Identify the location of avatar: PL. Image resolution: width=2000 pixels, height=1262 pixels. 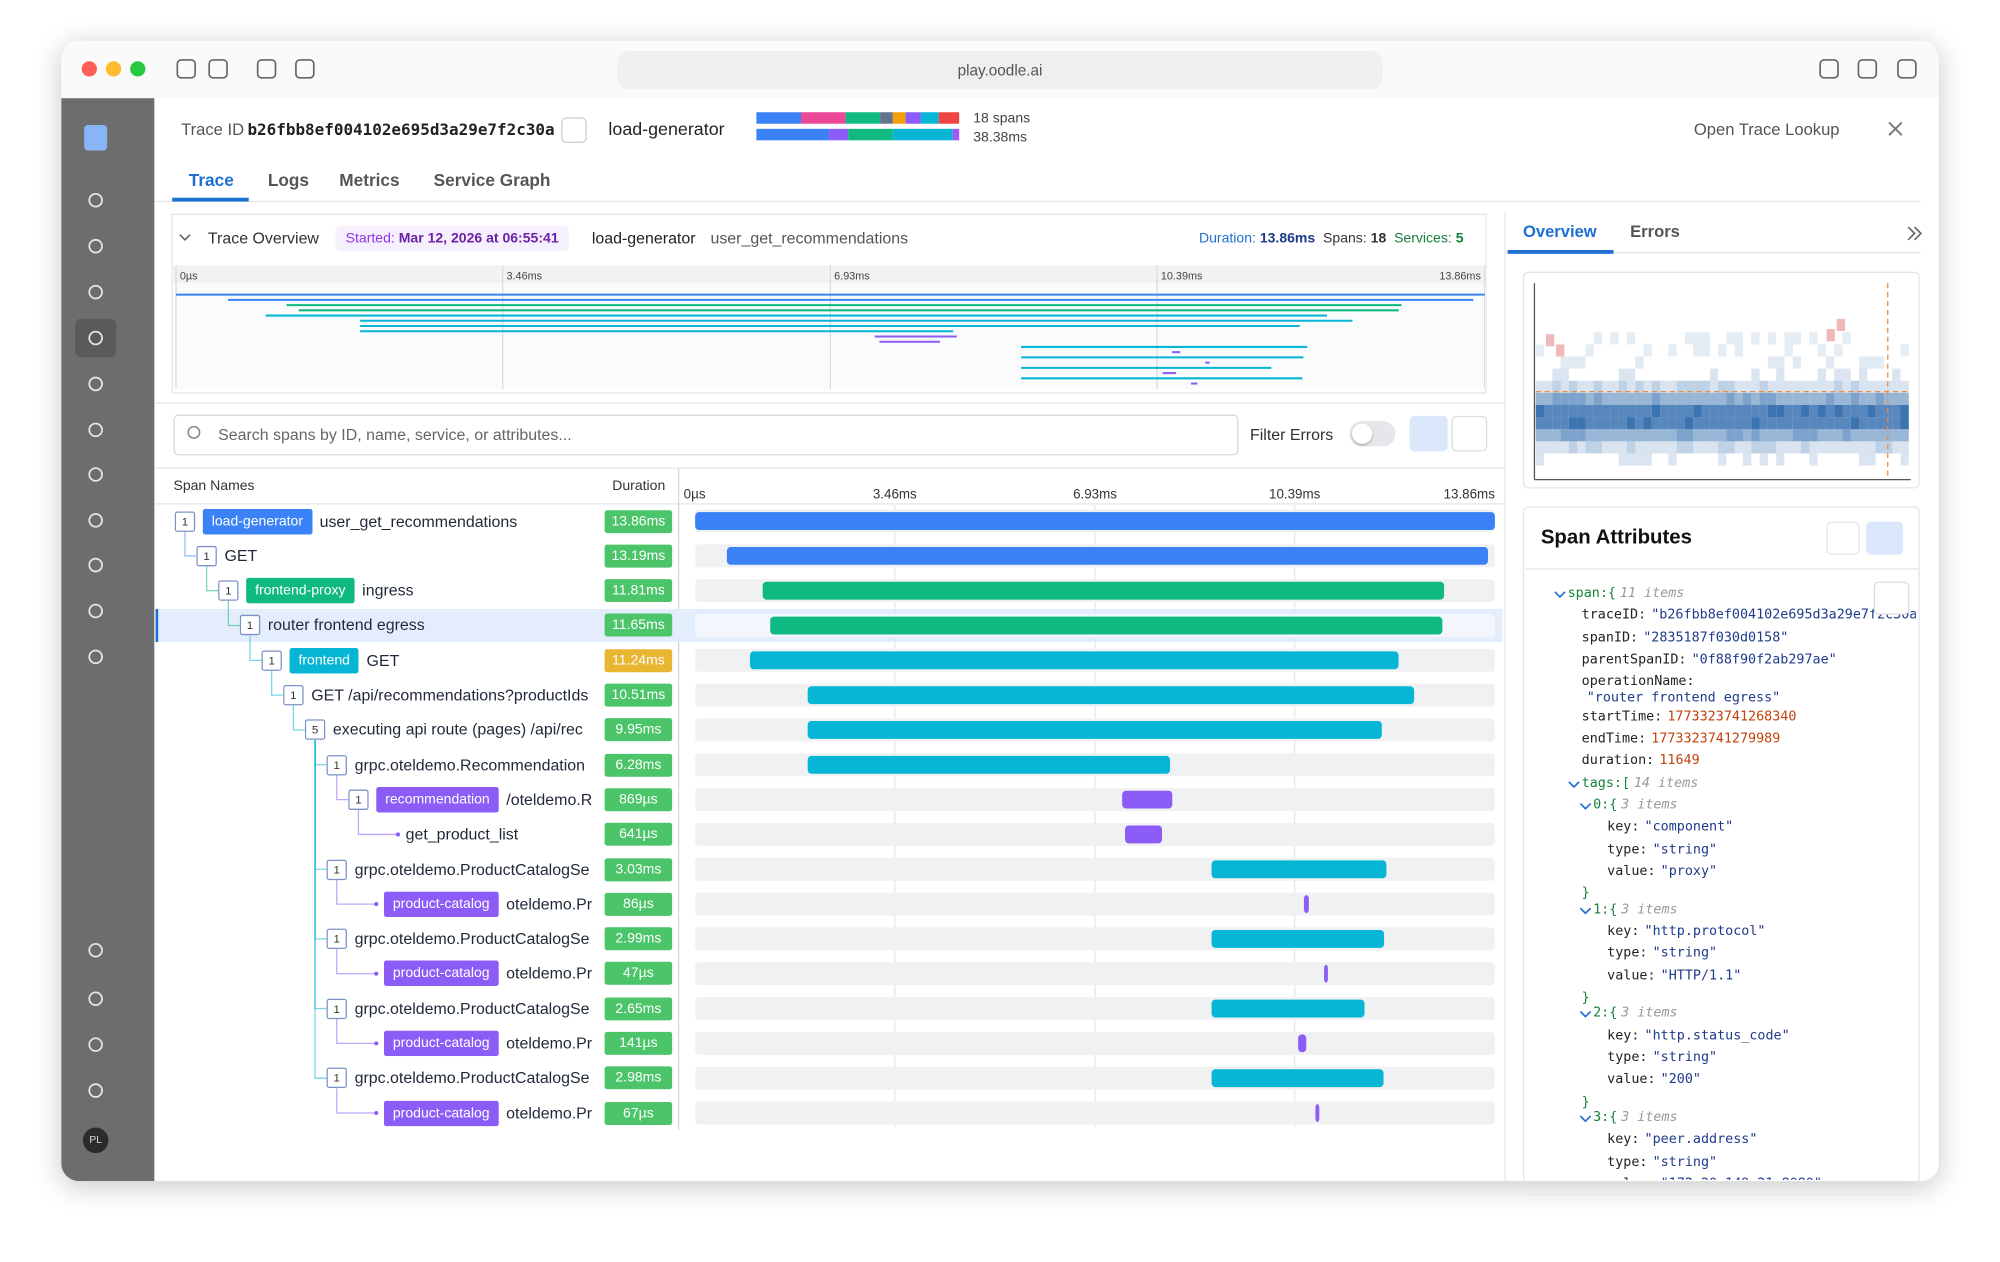
(95, 1140).